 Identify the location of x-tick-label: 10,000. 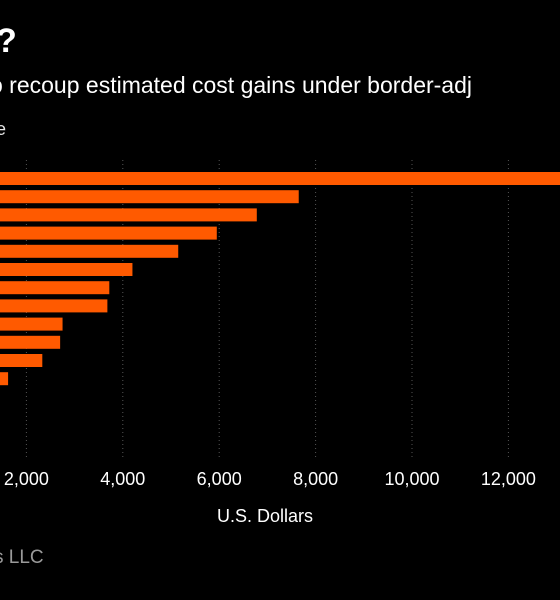
(411, 479).